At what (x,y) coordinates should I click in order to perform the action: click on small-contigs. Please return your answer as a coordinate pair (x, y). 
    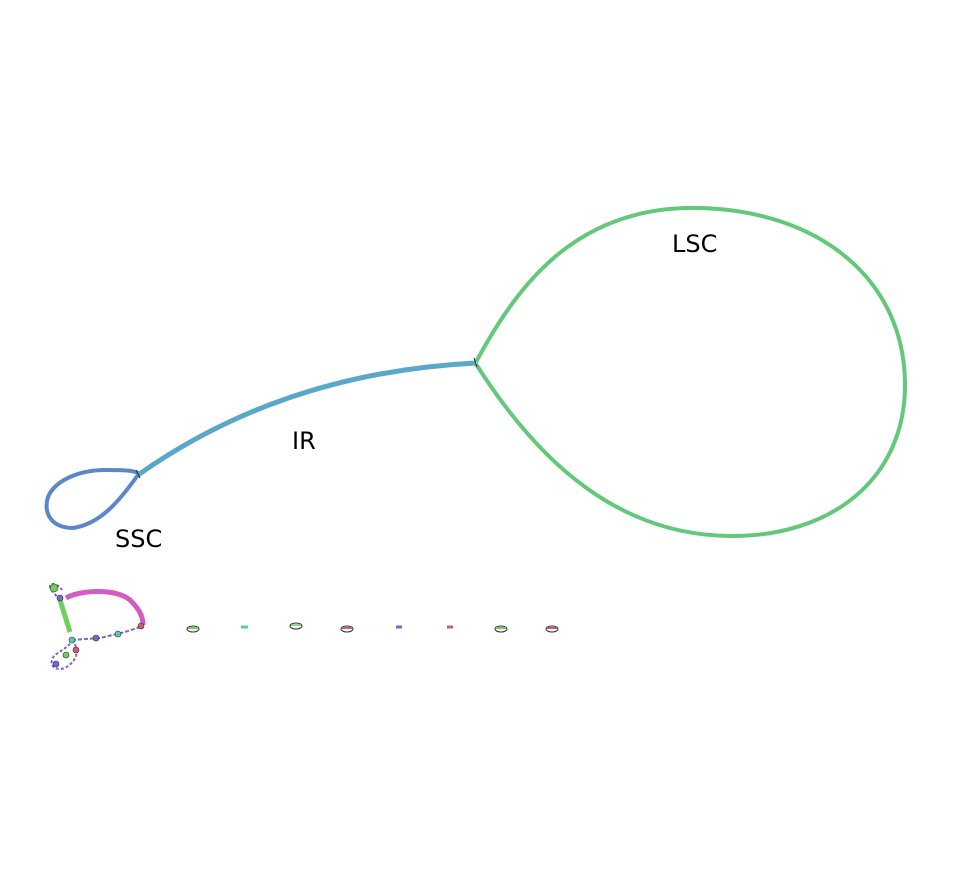
    Looking at the image, I should click on (372, 627).